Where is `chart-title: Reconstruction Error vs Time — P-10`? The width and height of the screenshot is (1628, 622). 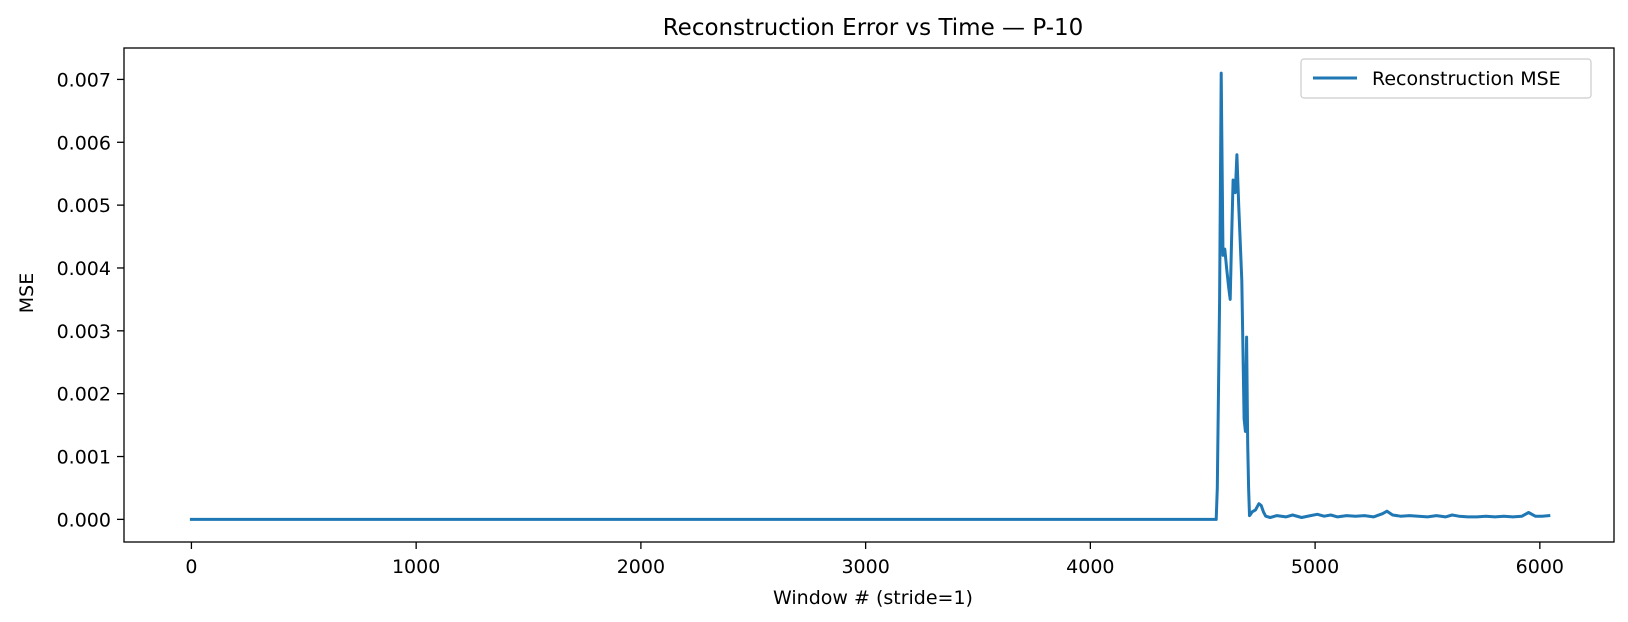 chart-title: Reconstruction Error vs Time — P-10 is located at coordinates (873, 28).